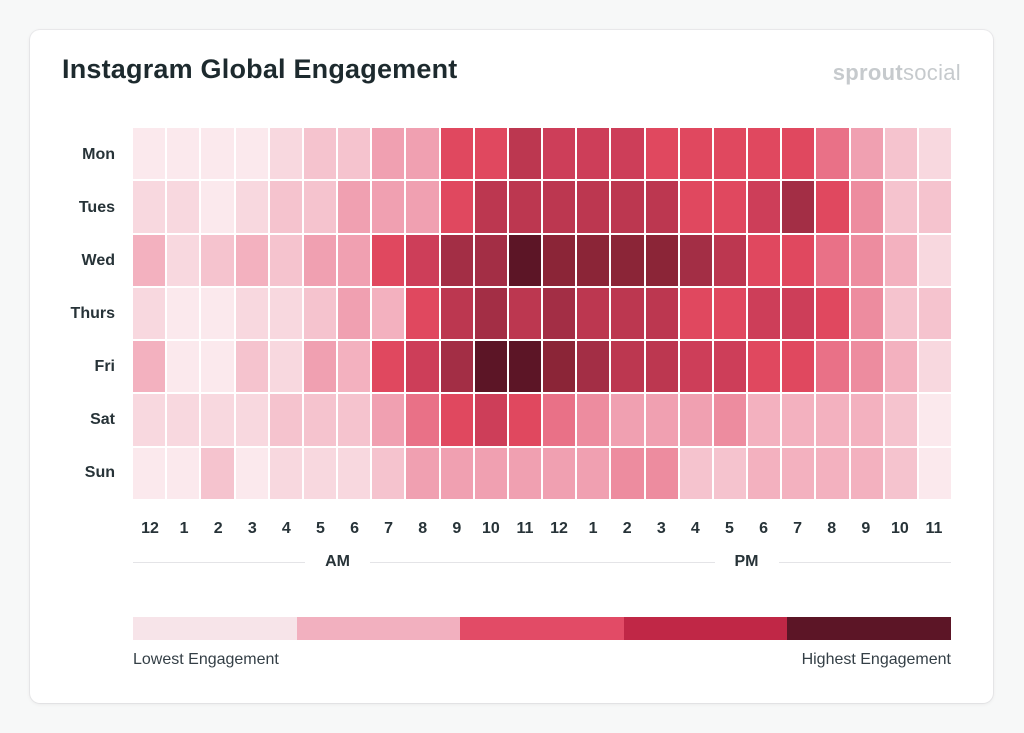 The width and height of the screenshot is (1024, 733). I want to click on hour-label: 12, so click(559, 528).